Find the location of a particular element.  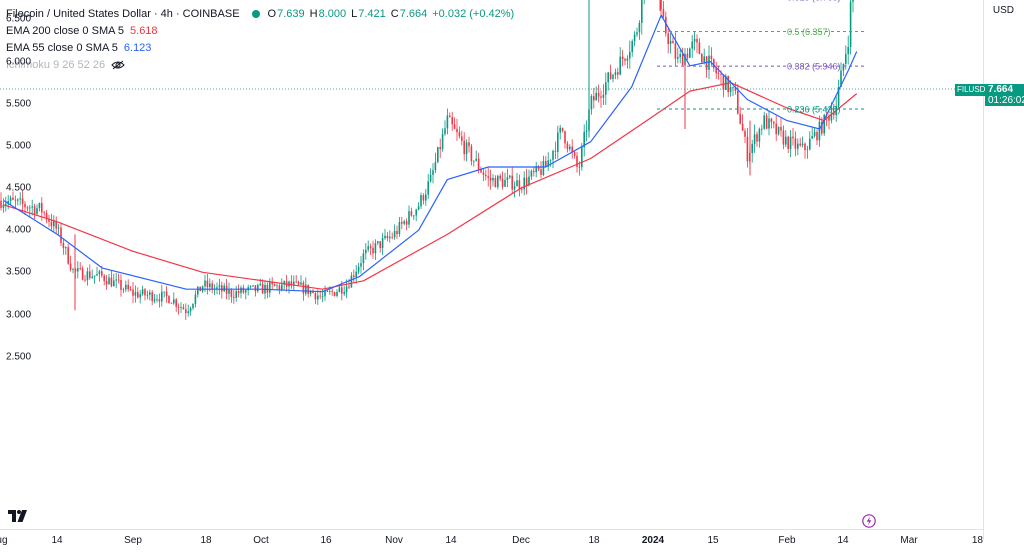

ichimoku-legend-row: Ichimoku 9 26 52 26 is located at coordinates (262, 64).